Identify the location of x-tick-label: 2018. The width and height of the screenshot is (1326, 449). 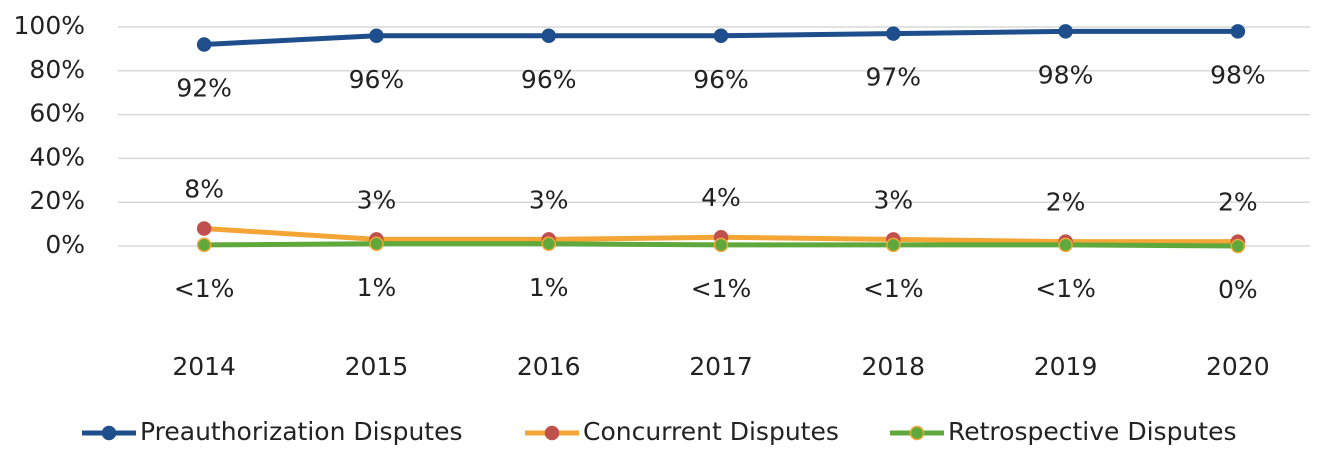
(893, 366).